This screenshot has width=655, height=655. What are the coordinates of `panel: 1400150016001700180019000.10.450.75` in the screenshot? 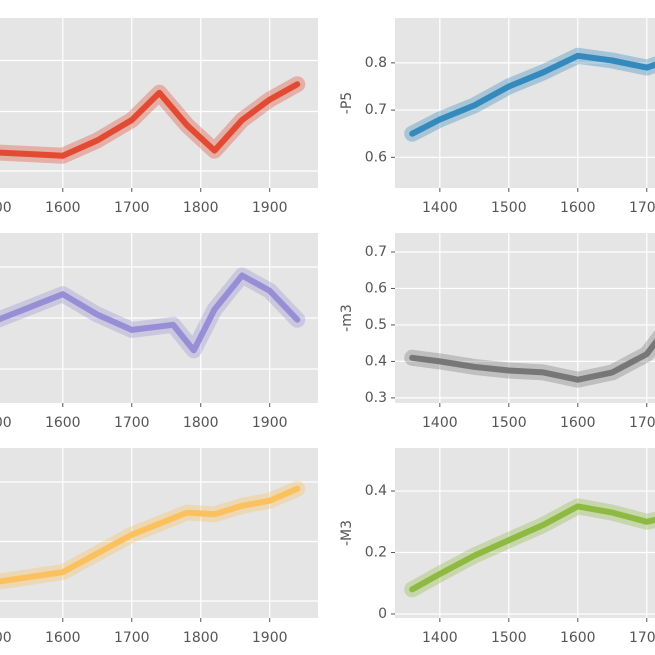 It's located at (159, 117).